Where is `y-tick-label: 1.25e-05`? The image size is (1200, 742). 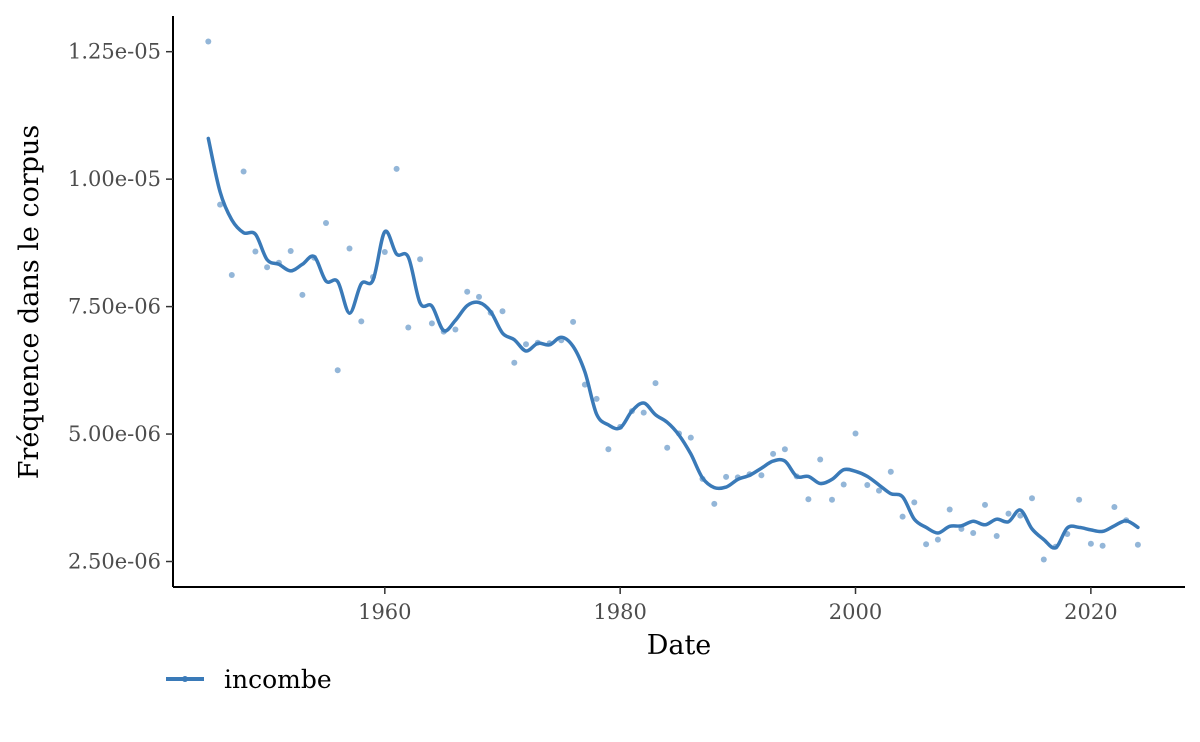
y-tick-label: 1.25e-05 is located at coordinates (114, 52).